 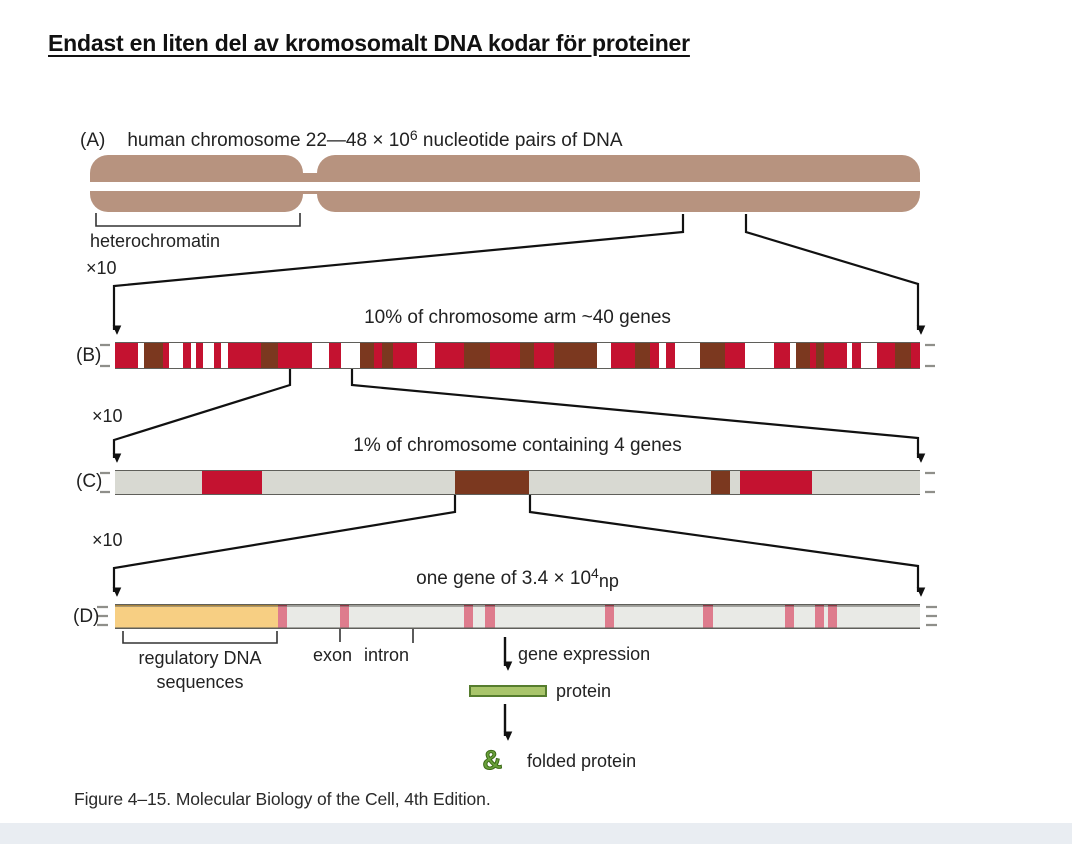 I want to click on regulatory-dna-line1: regulatory DNA, so click(x=200, y=658).